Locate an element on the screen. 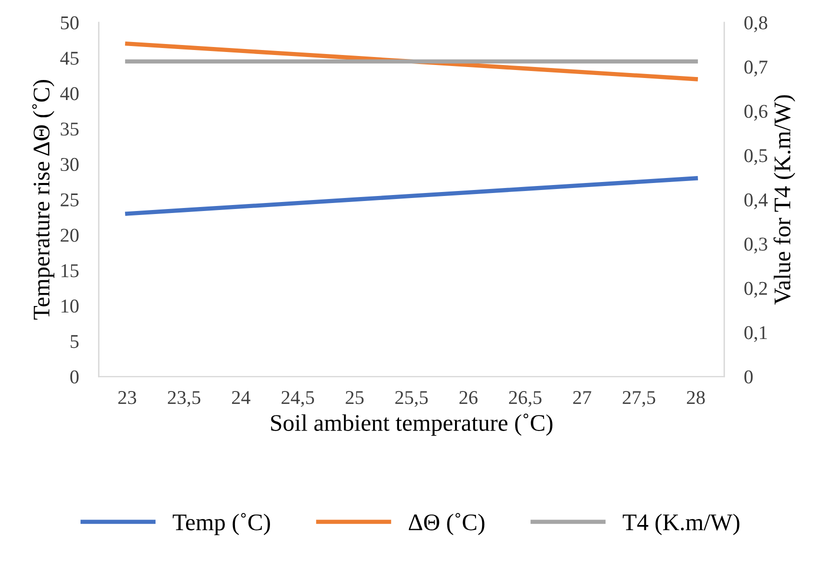 This screenshot has height=562, width=823. y2-tick-label: 0,4 is located at coordinates (756, 201).